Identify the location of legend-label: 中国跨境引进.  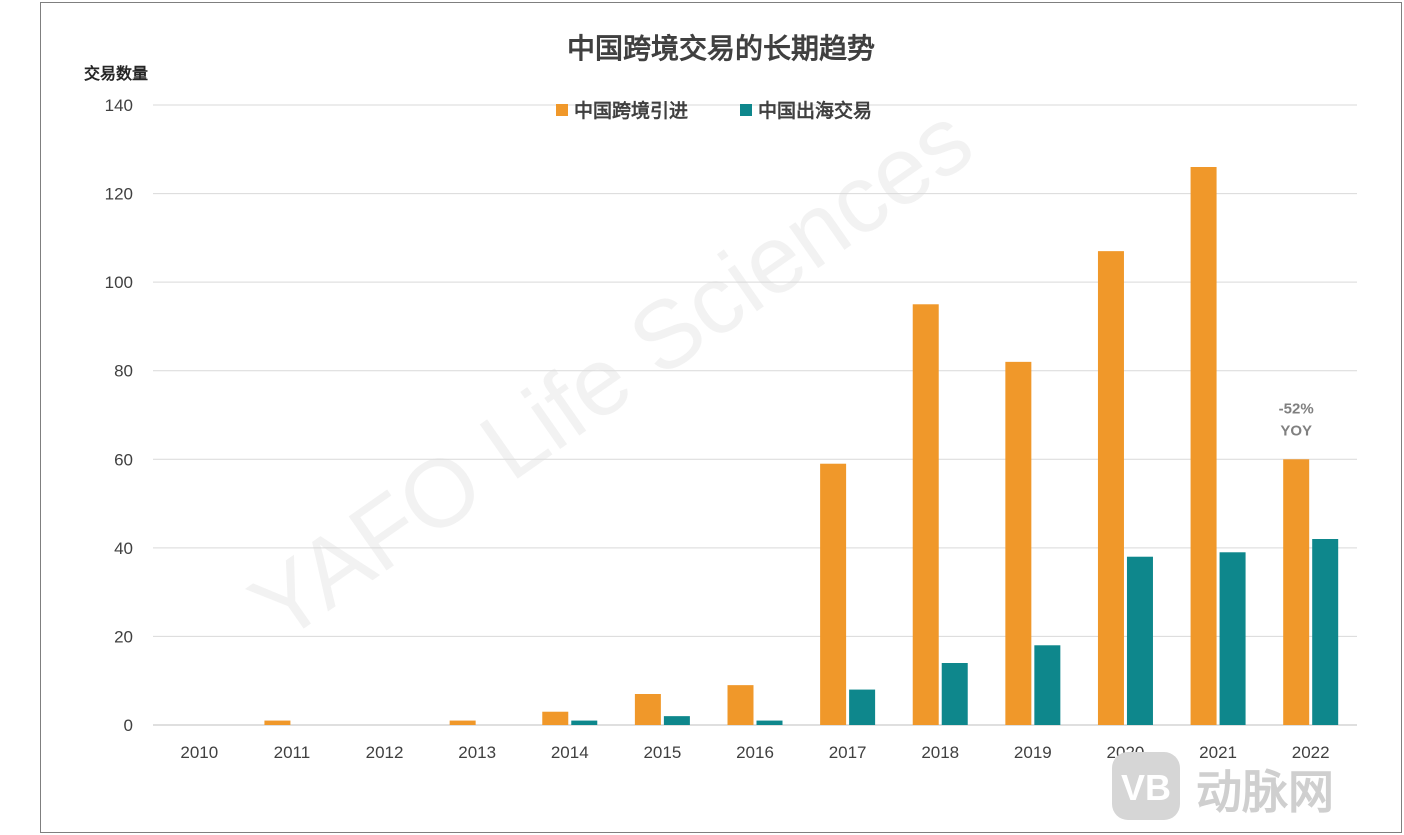
(631, 110).